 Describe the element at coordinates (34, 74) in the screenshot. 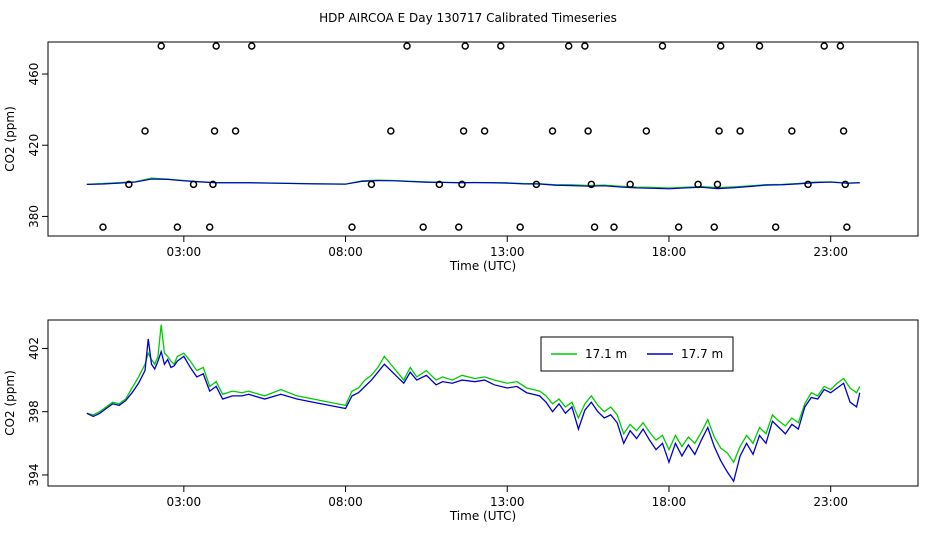

I see `y-tick-label: 460` at that location.